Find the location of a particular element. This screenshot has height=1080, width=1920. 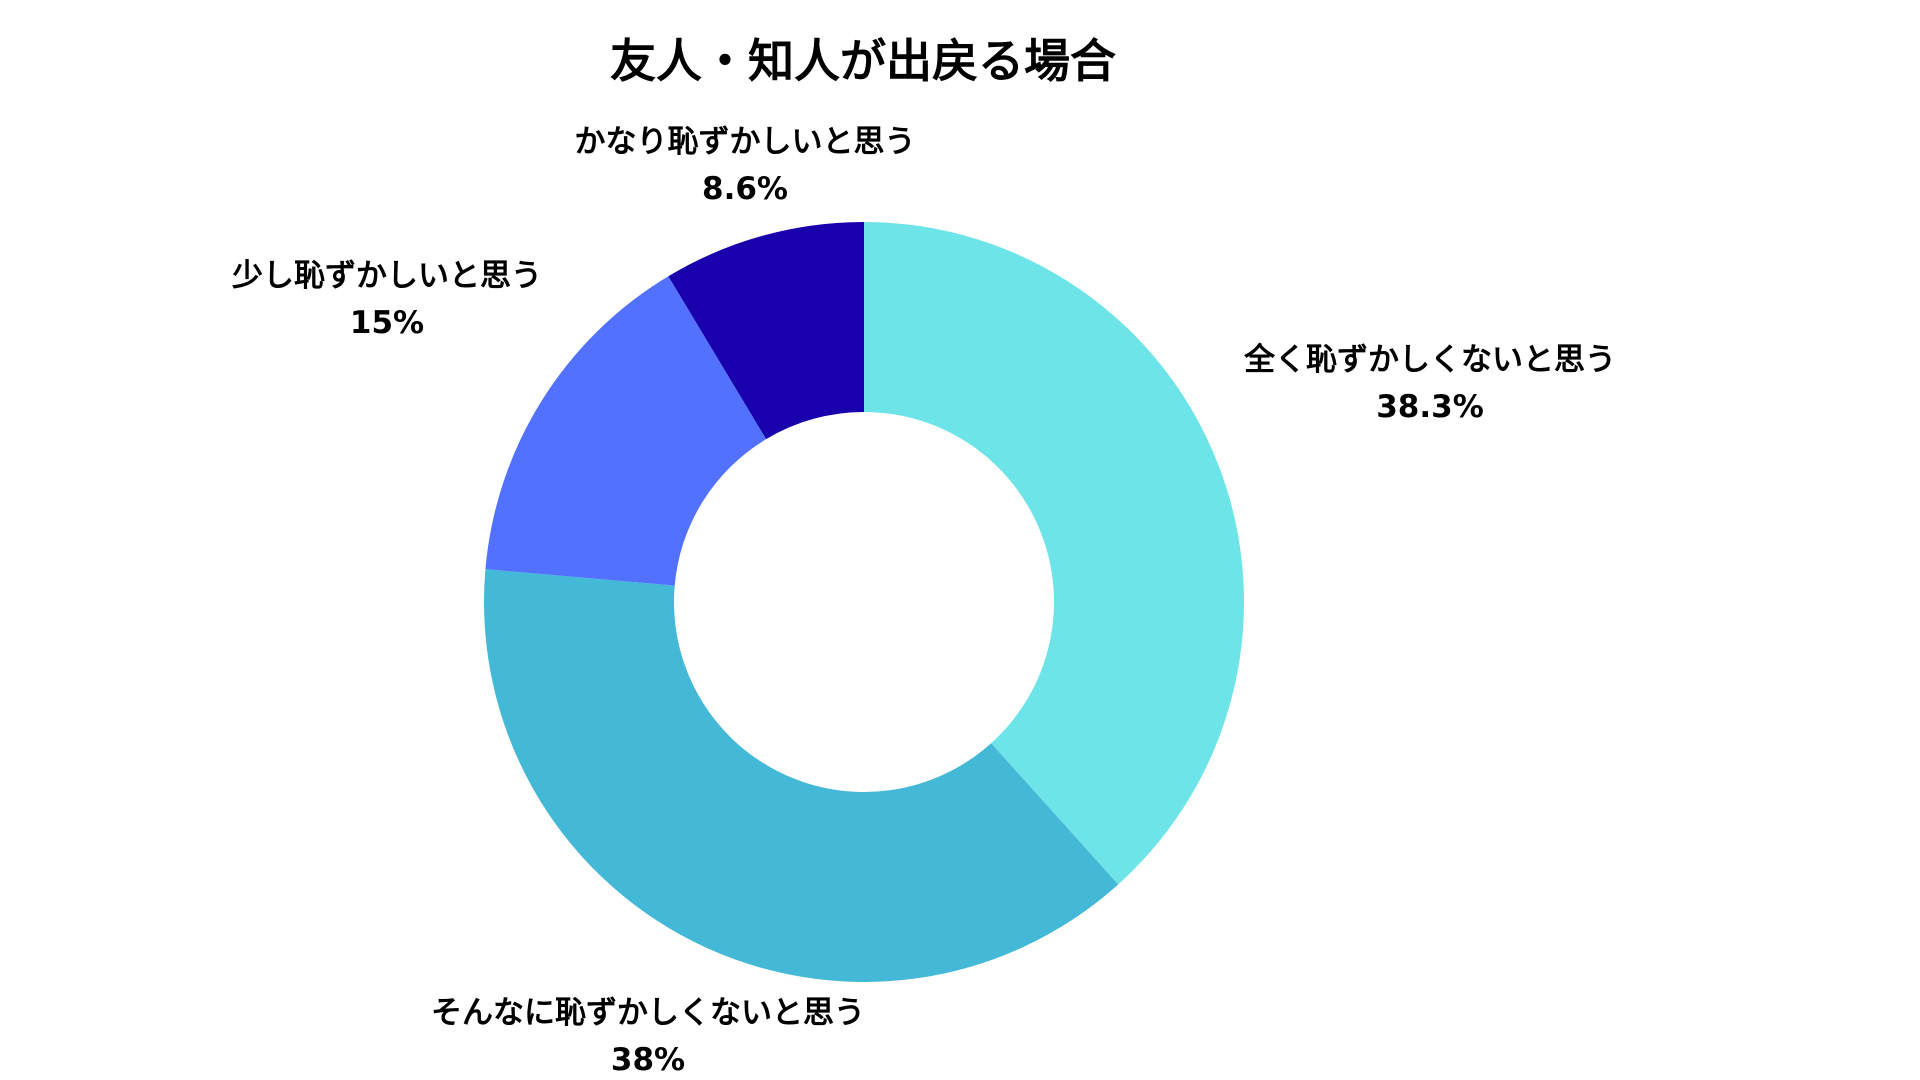

slice-value-label-2: 38% is located at coordinates (648, 1060).